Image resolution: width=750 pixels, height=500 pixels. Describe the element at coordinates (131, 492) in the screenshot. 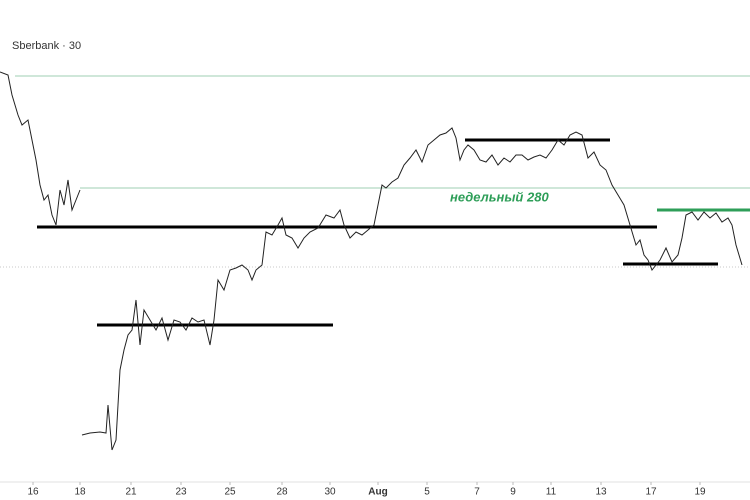

I see `x-tick-label: 21` at that location.